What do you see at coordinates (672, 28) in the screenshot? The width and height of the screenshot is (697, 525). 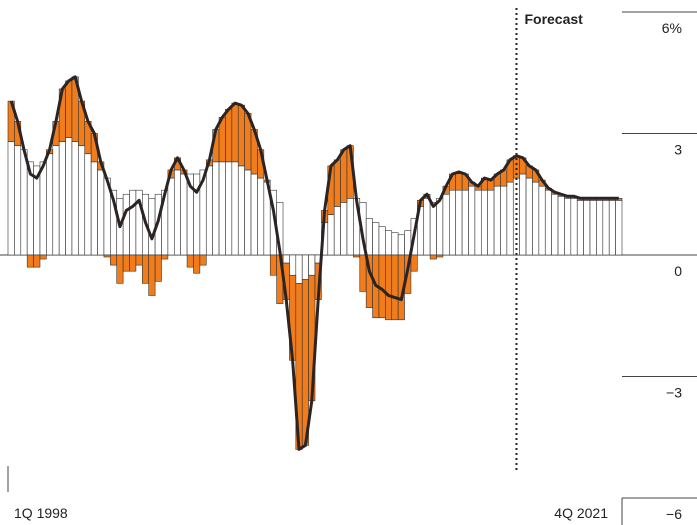 I see `y-tick-label: 6%` at bounding box center [672, 28].